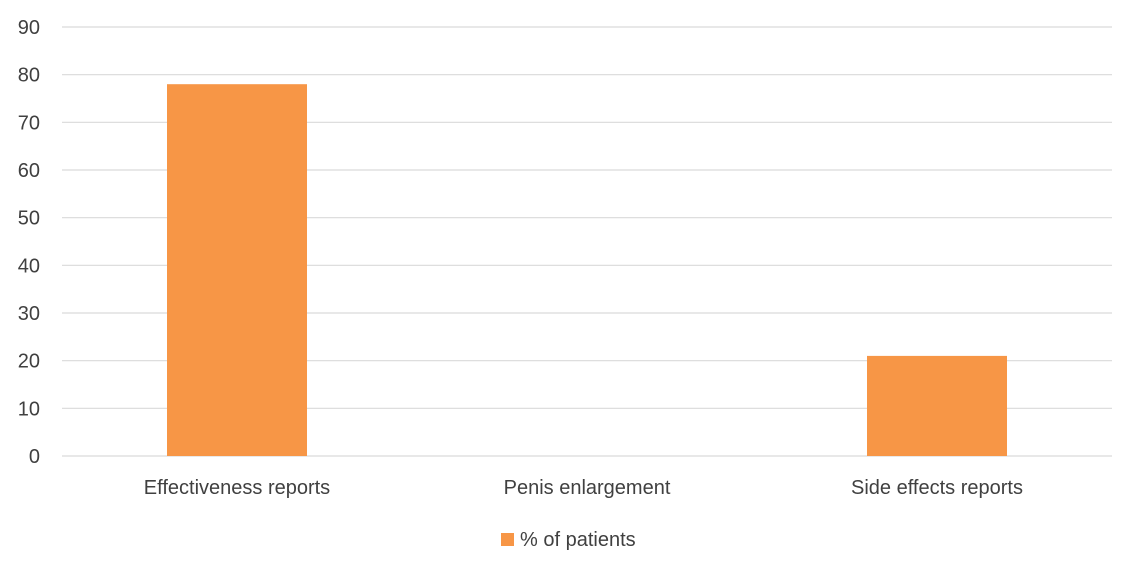 The height and width of the screenshot is (580, 1139). What do you see at coordinates (29, 171) in the screenshot?
I see `y-tick-label: 60` at bounding box center [29, 171].